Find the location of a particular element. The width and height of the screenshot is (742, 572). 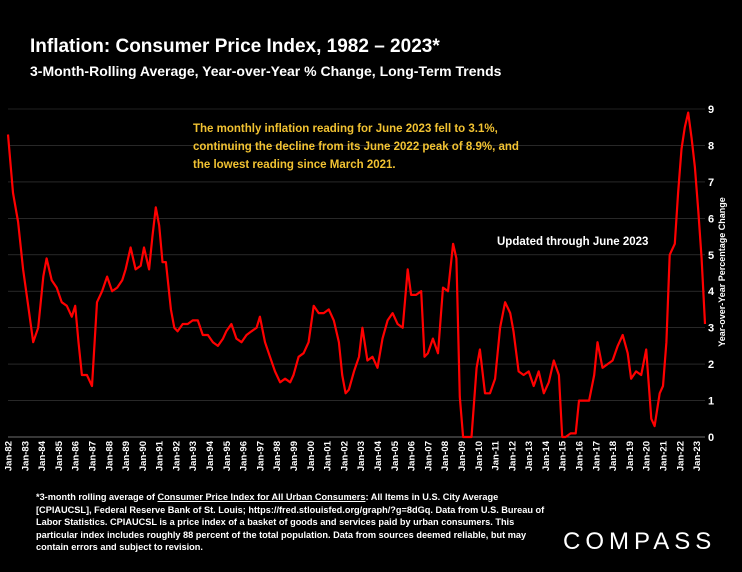

x-tick-label: Jan-01 is located at coordinates (328, 455).